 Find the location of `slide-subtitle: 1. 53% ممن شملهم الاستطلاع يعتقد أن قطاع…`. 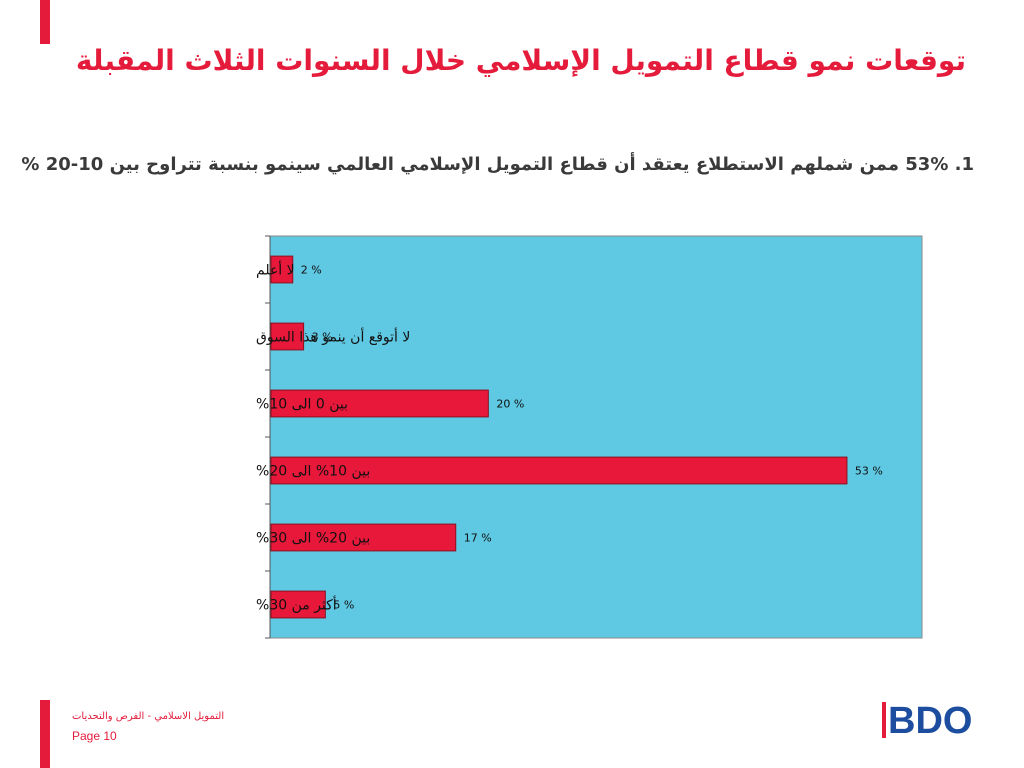

slide-subtitle: 1. 53% ممن شملهم الاستطلاع يعتقد أن قطاع… is located at coordinates (497, 164).